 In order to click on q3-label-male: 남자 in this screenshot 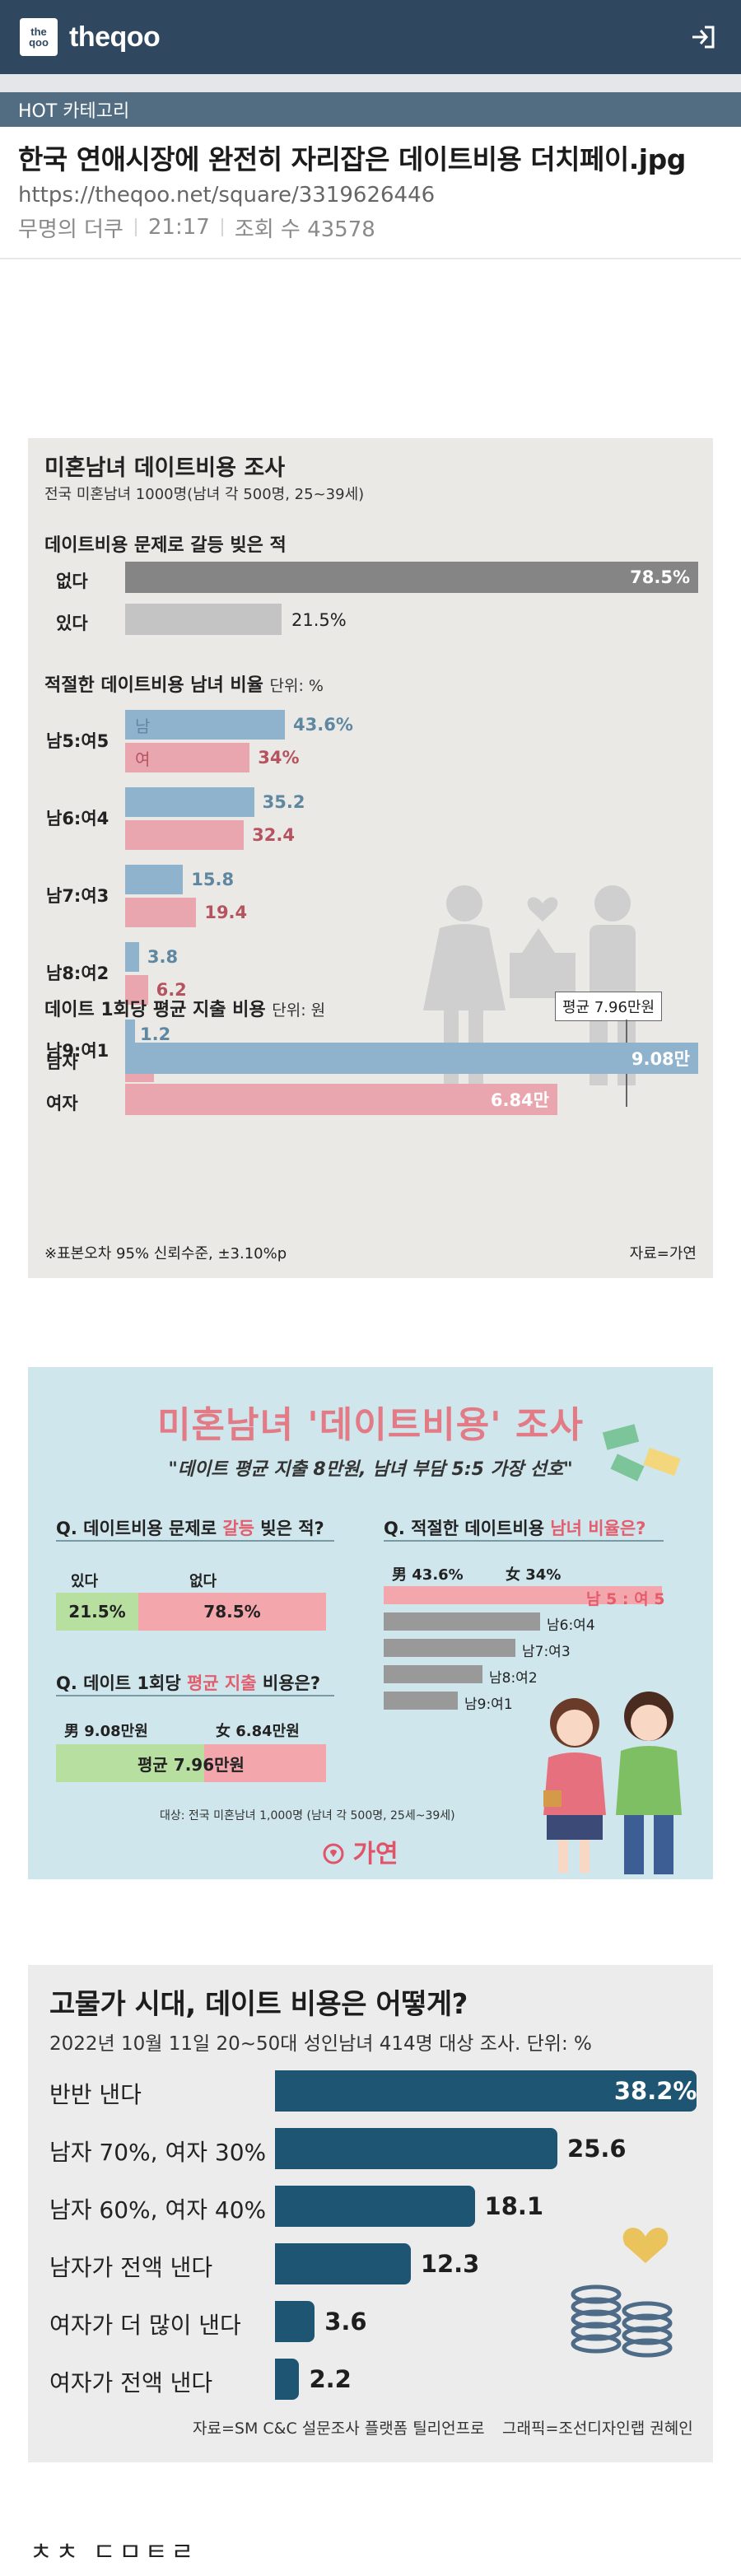, I will do `click(62, 1062)`.